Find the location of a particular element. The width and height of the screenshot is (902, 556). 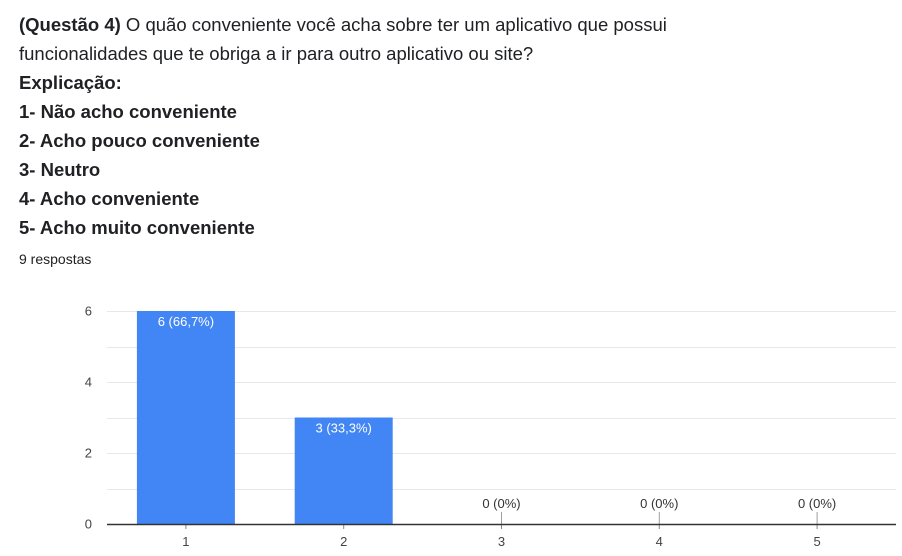

x-tick-label: 5 is located at coordinates (816, 541).